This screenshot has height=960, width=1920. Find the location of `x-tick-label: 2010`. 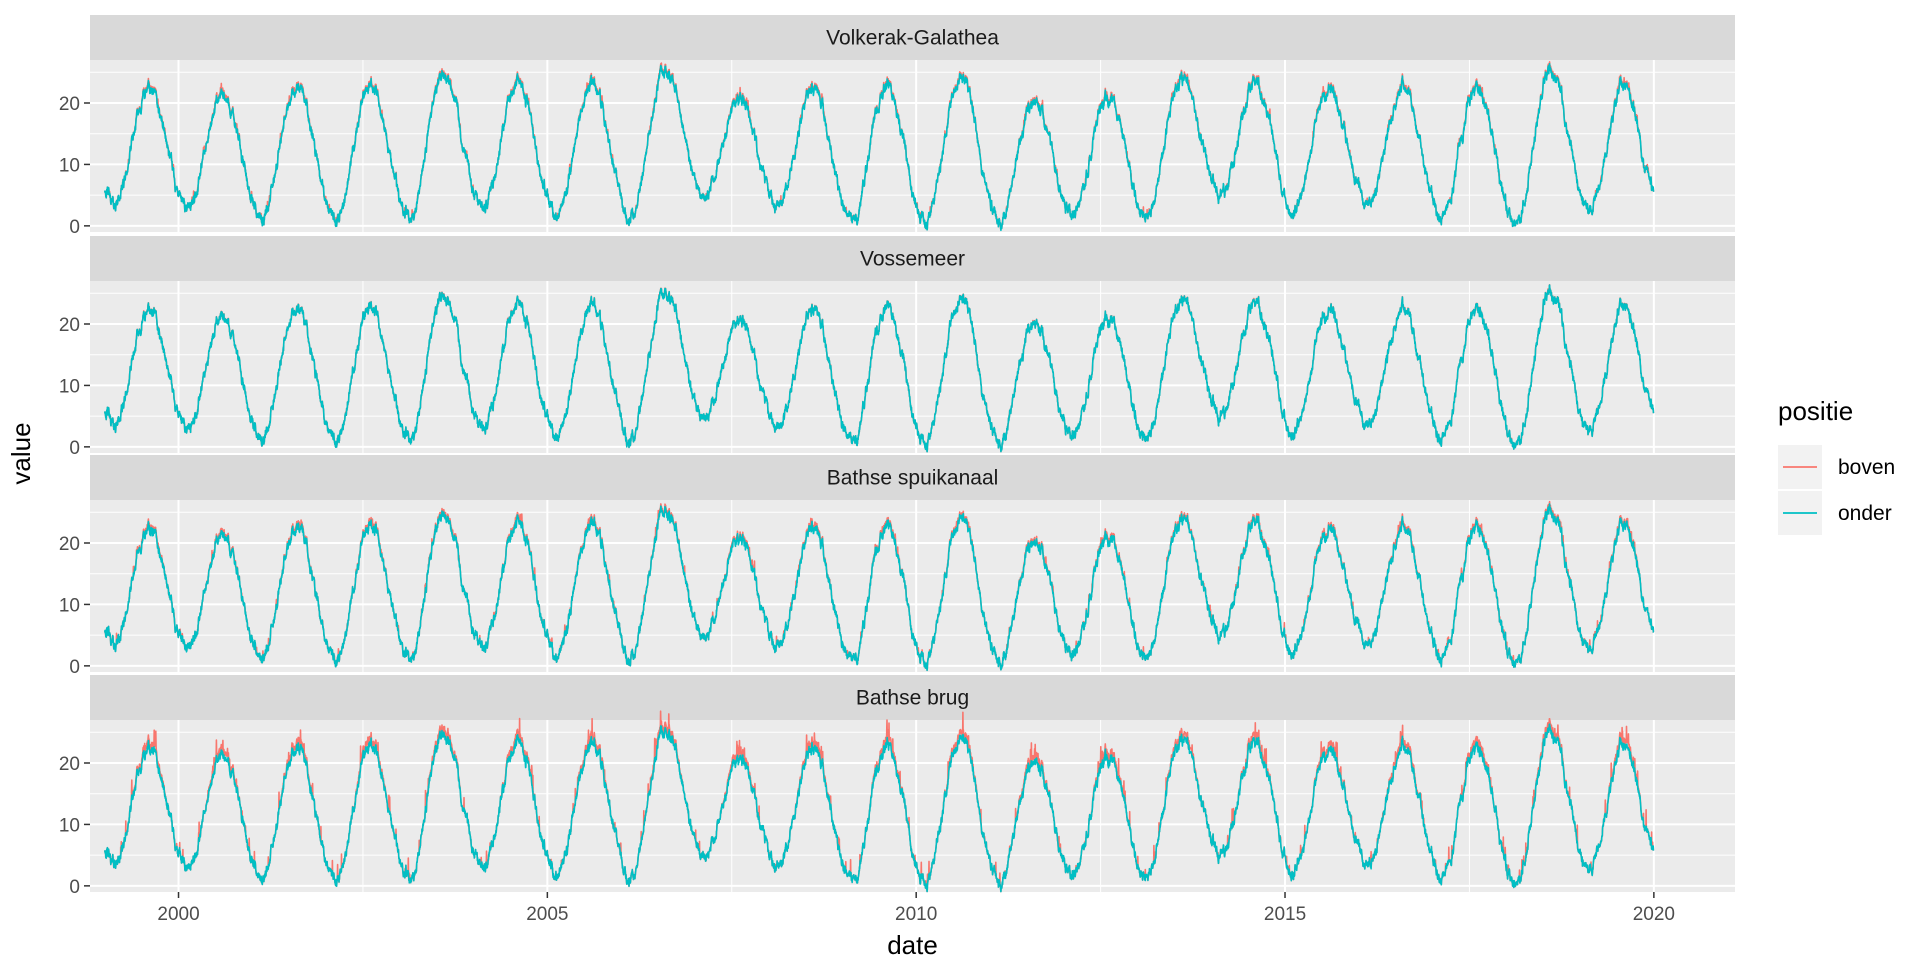

x-tick-label: 2010 is located at coordinates (916, 914).